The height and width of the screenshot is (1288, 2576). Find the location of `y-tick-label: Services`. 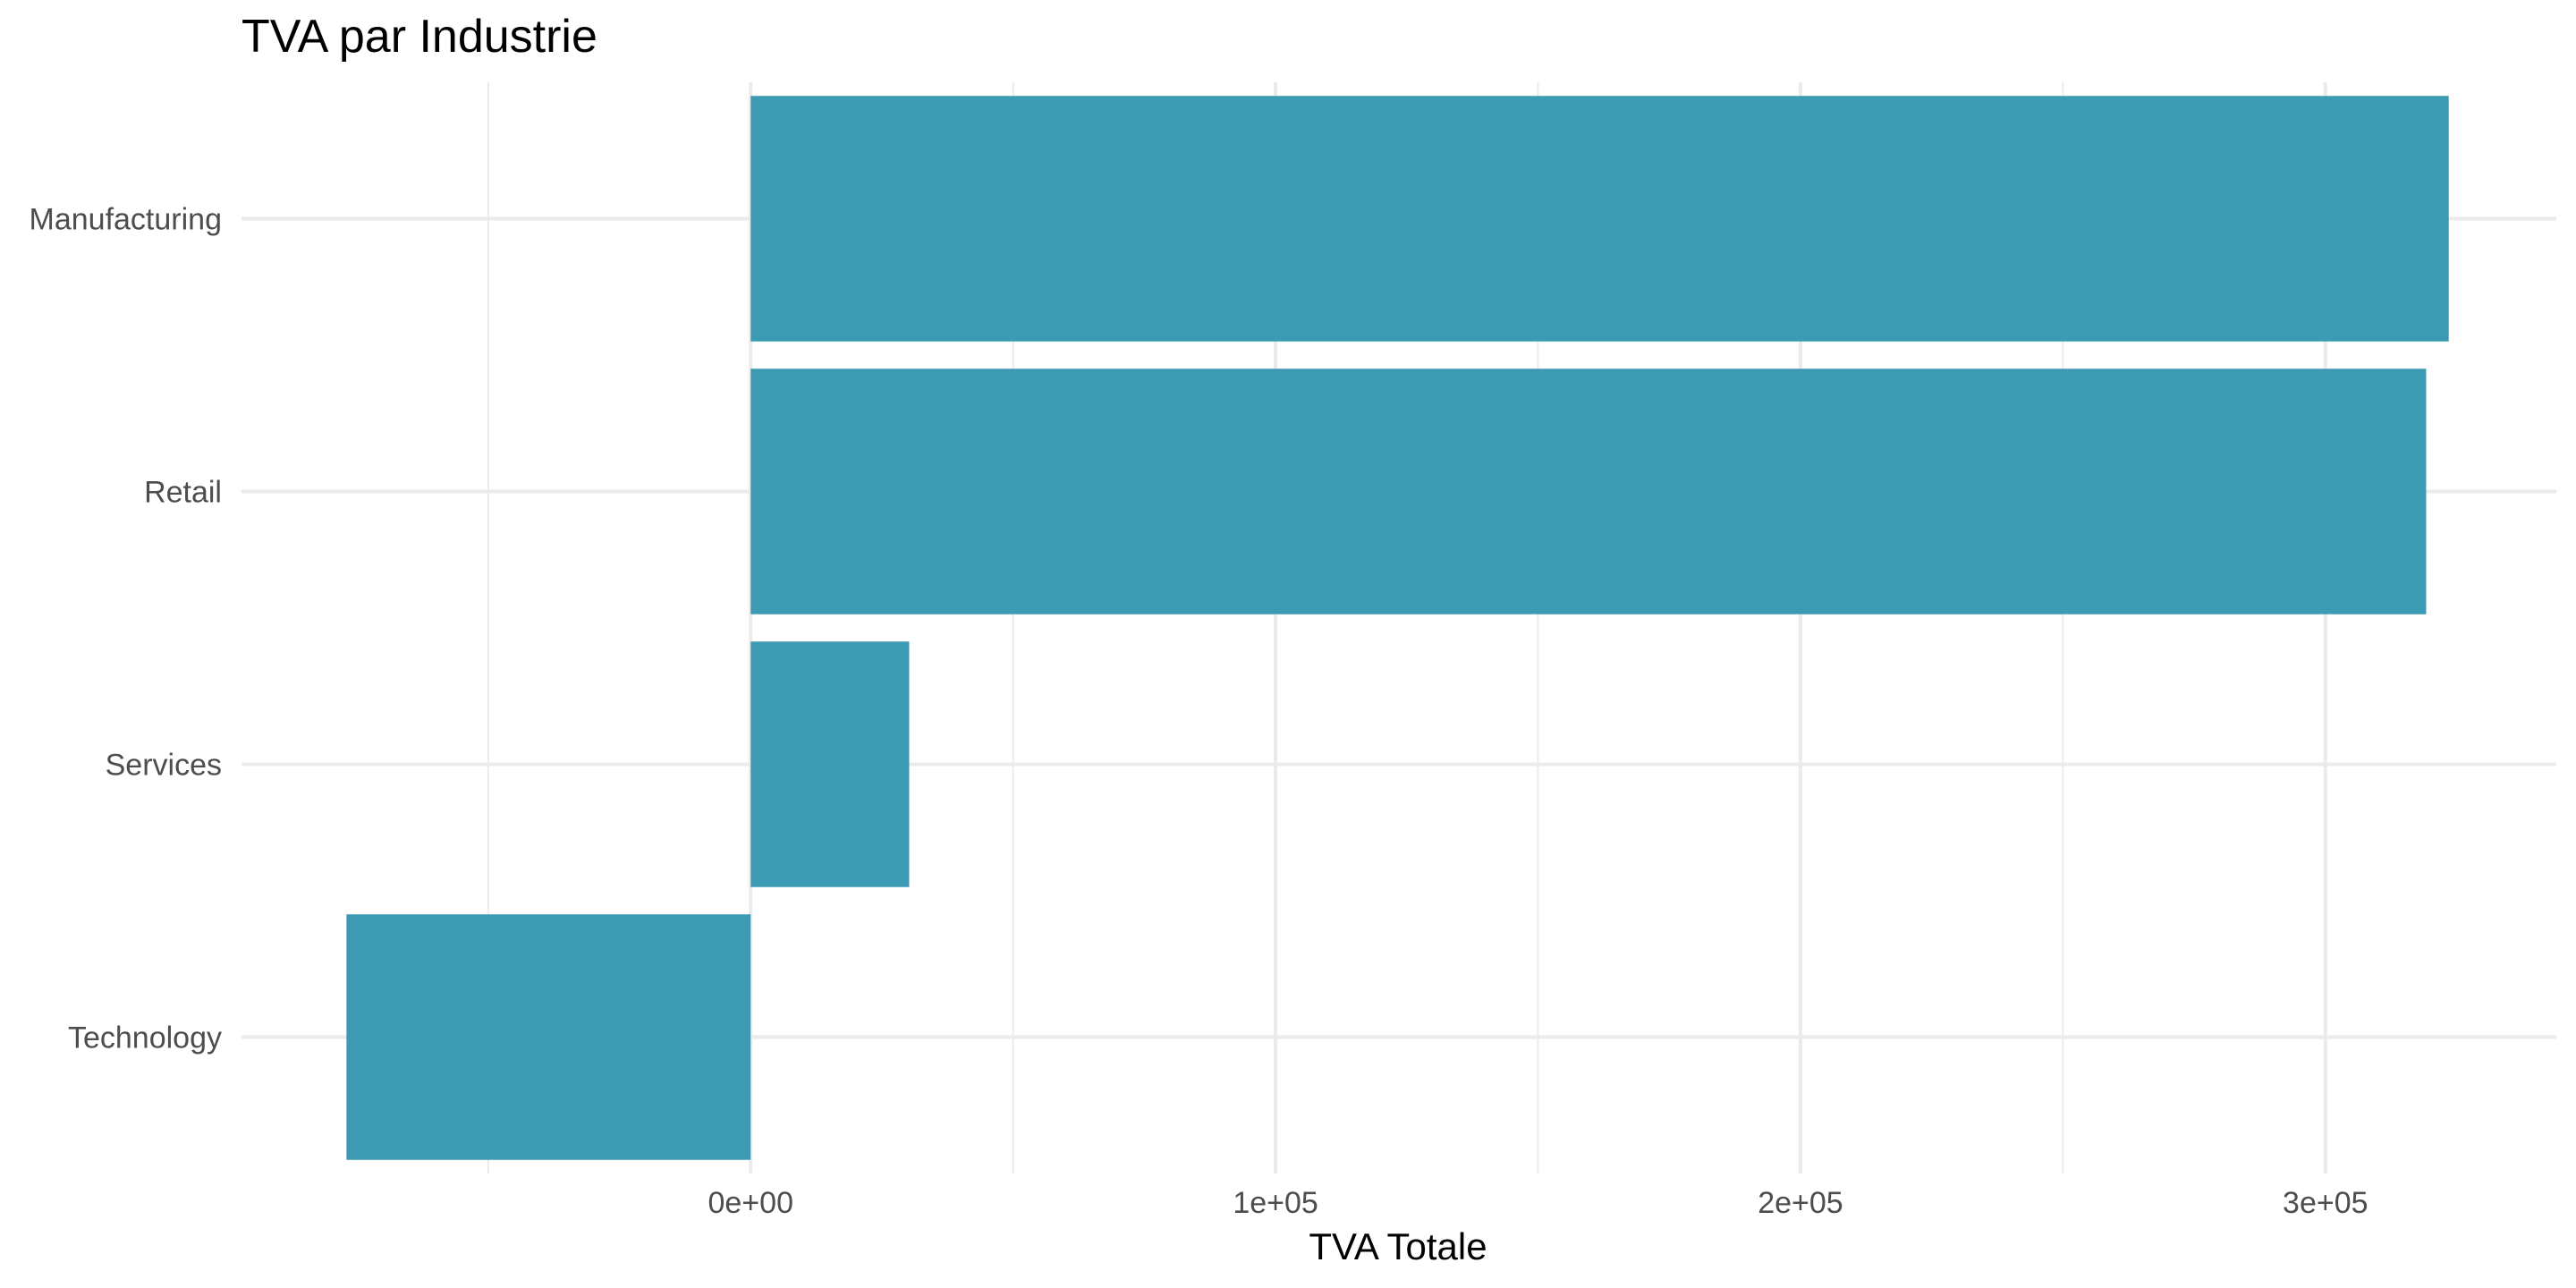

y-tick-label: Services is located at coordinates (164, 766).